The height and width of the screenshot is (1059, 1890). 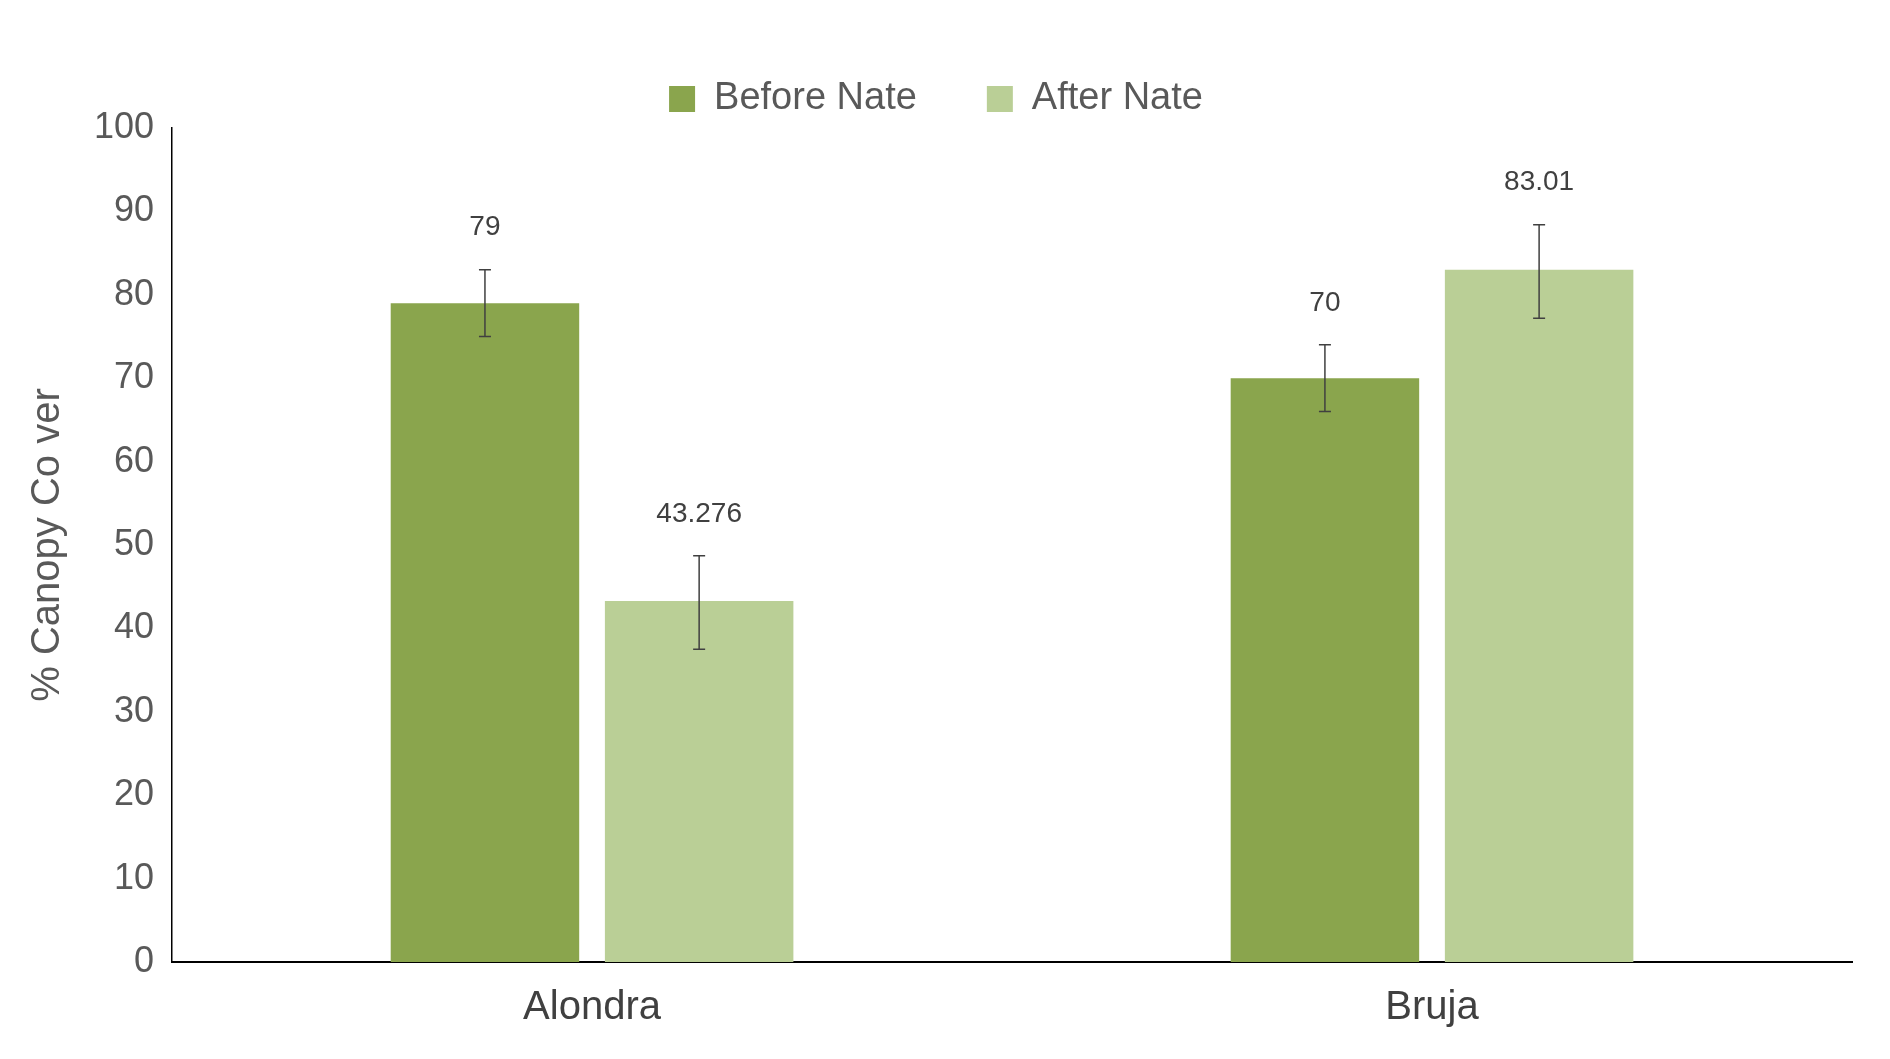 I want to click on y-tick-label: 10, so click(x=134, y=876).